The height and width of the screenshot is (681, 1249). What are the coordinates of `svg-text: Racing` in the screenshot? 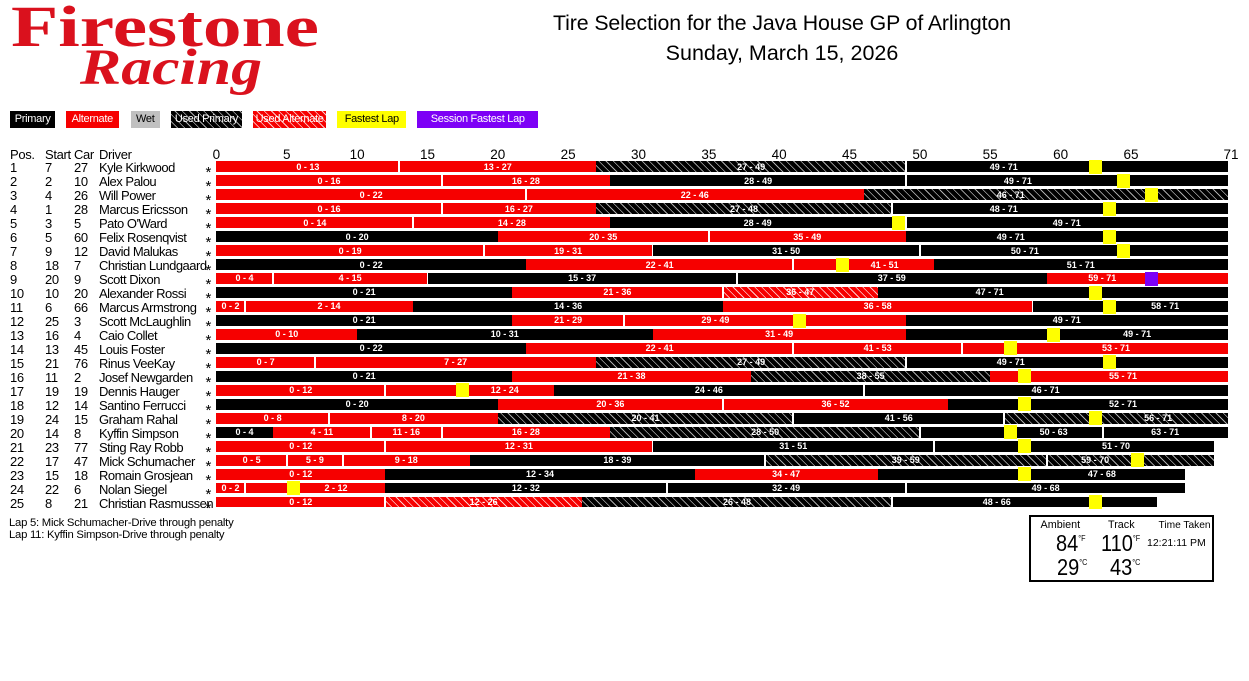 It's located at (170, 68).